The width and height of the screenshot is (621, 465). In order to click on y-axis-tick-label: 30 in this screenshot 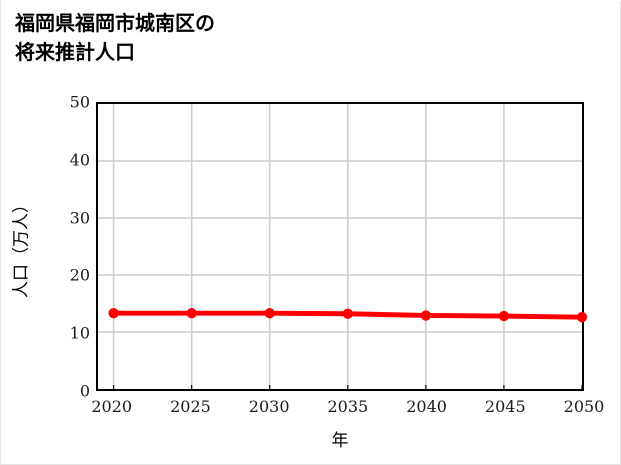, I will do `click(79, 218)`.